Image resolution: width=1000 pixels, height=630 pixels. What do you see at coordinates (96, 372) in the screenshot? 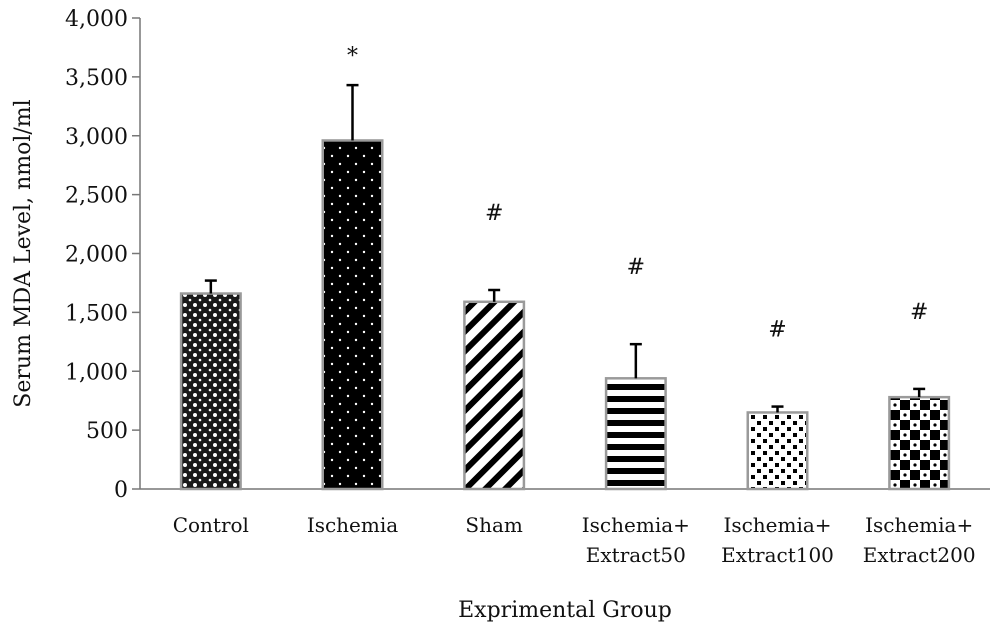
I see `y-tick-label: 1,000` at bounding box center [96, 372].